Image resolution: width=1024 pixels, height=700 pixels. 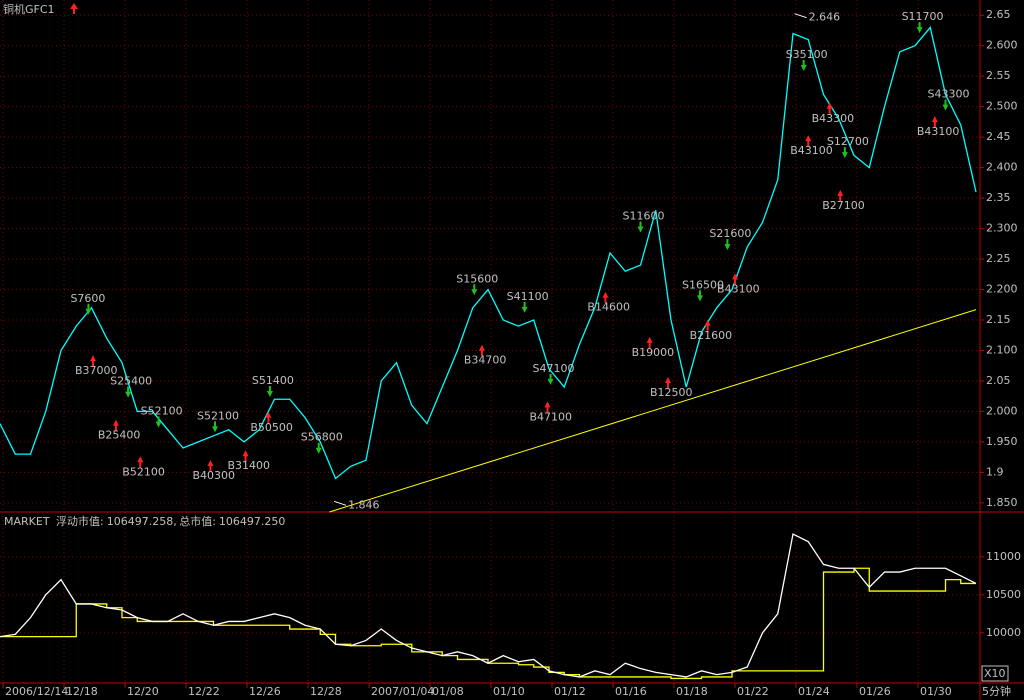 I want to click on trade-label: B12500, so click(x=671, y=392).